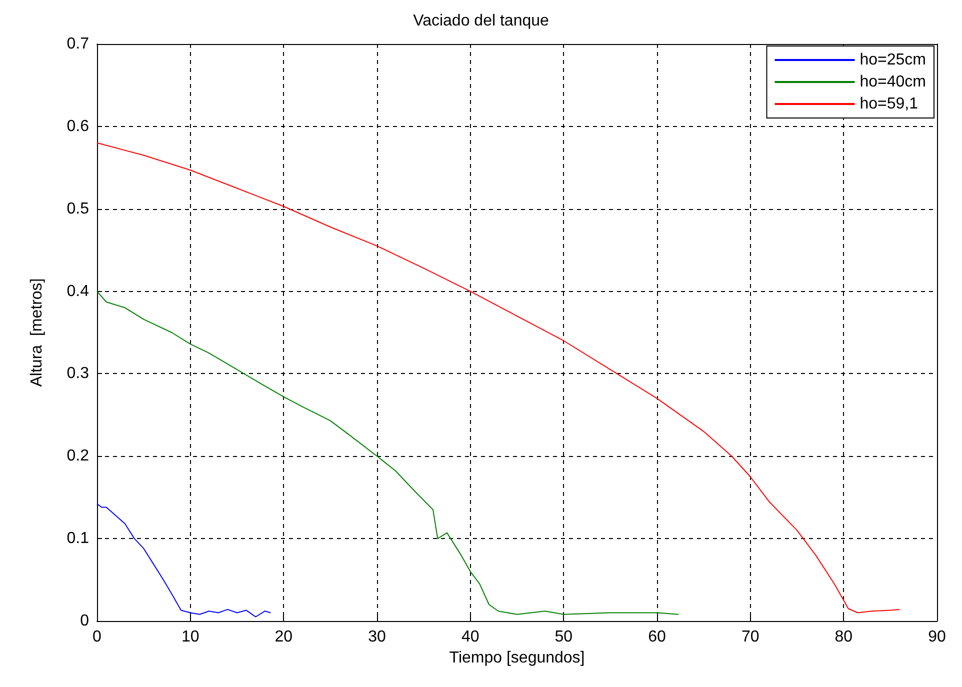 This screenshot has width=962, height=687. What do you see at coordinates (657, 637) in the screenshot?
I see `x-tick-label: 60` at bounding box center [657, 637].